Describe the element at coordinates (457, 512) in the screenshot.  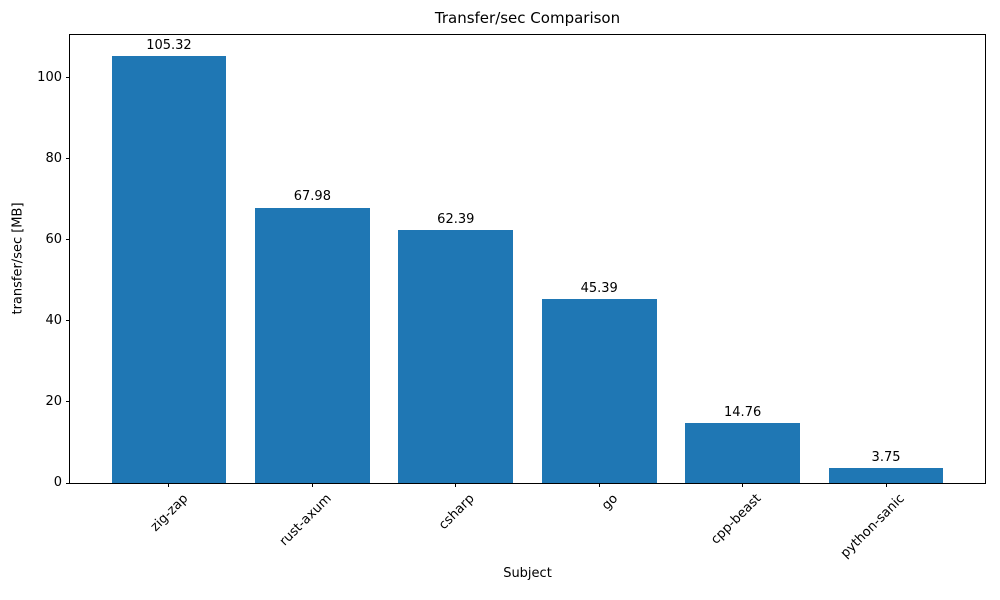
I see `x-tick-label: csharp` at that location.